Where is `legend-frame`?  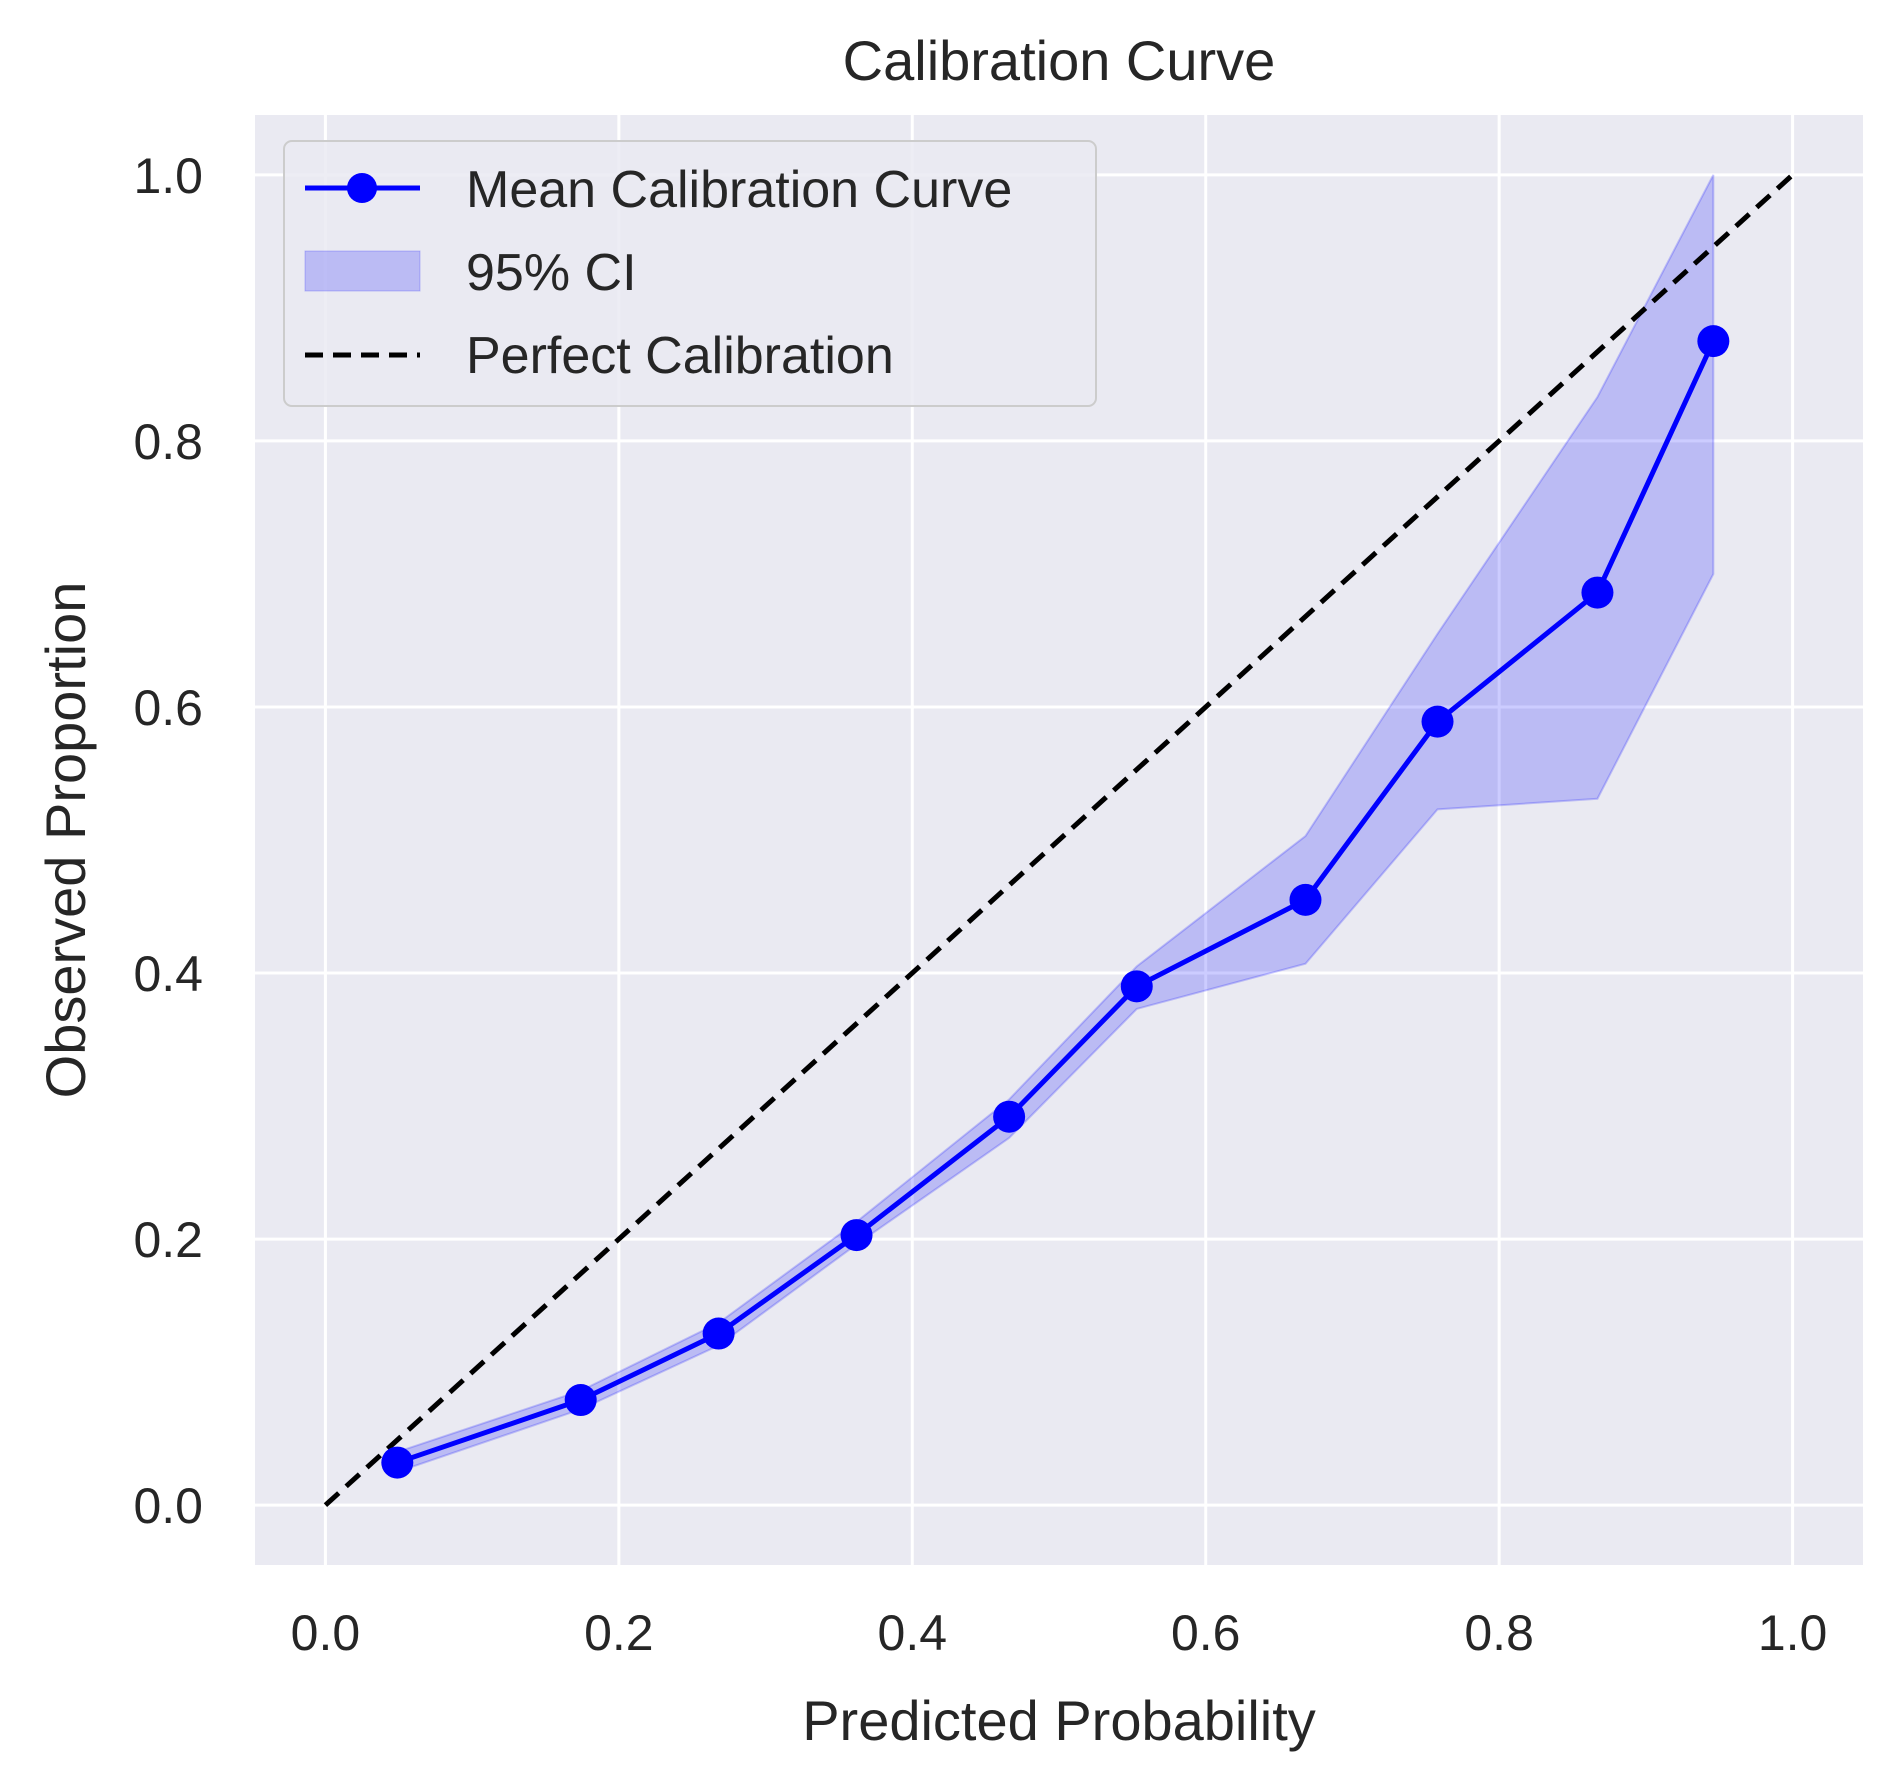
legend-frame is located at coordinates (690, 273).